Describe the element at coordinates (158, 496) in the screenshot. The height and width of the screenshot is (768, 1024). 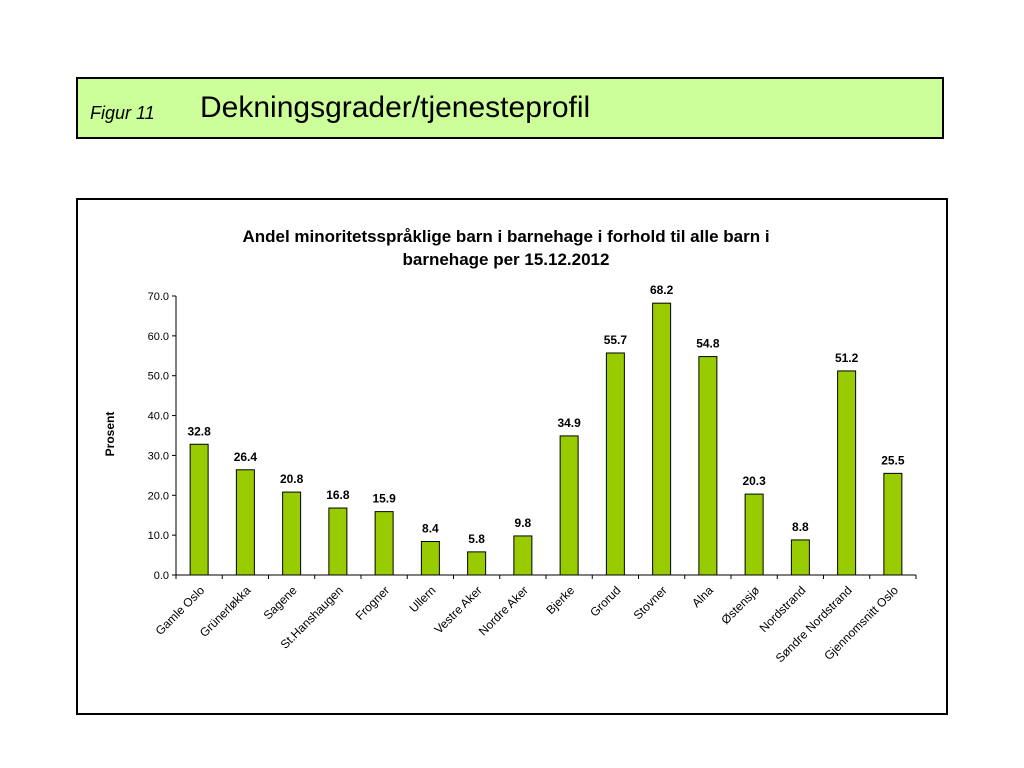
I see `y-tick-label: 20.0` at that location.